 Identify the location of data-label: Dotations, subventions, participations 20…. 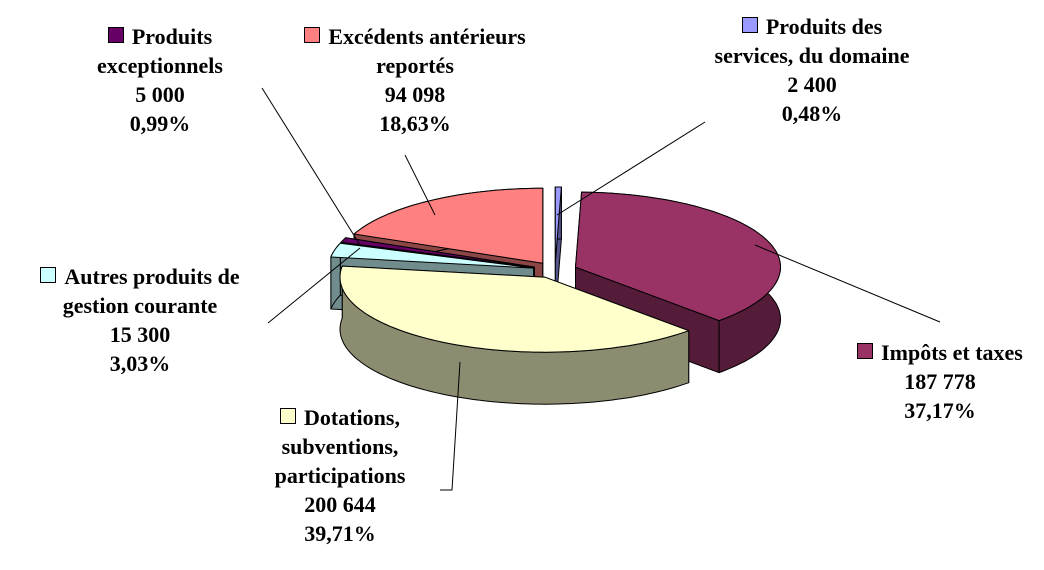
(340, 475).